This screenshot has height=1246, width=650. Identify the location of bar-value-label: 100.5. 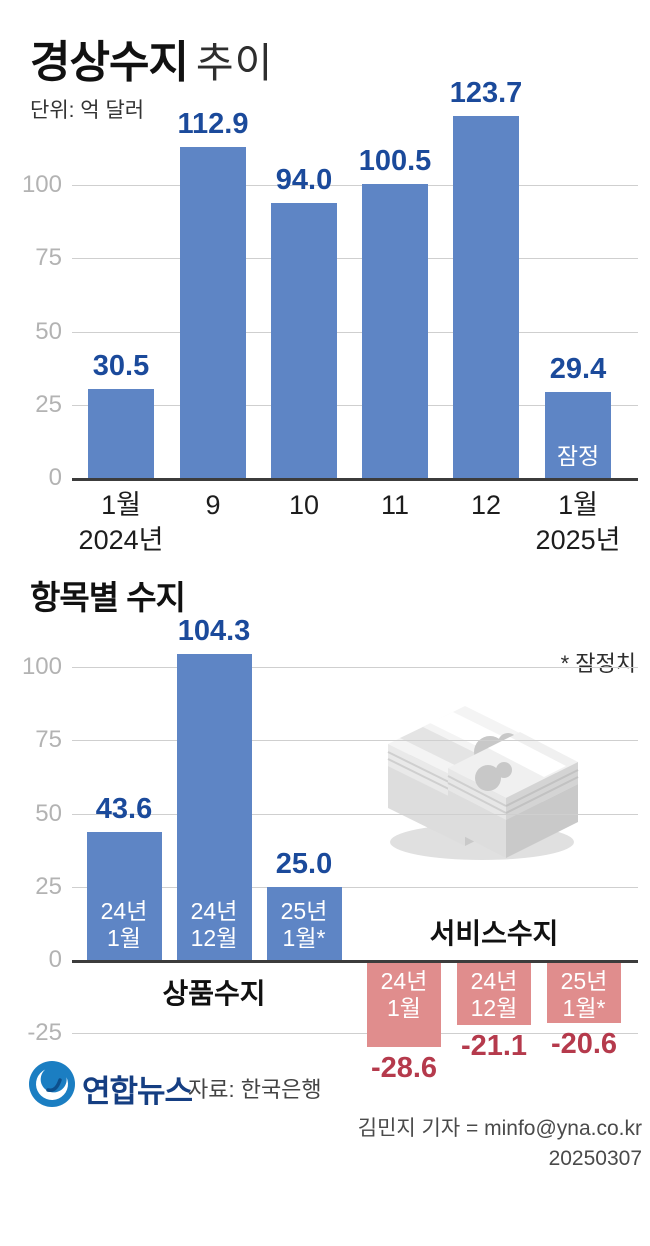
(395, 160).